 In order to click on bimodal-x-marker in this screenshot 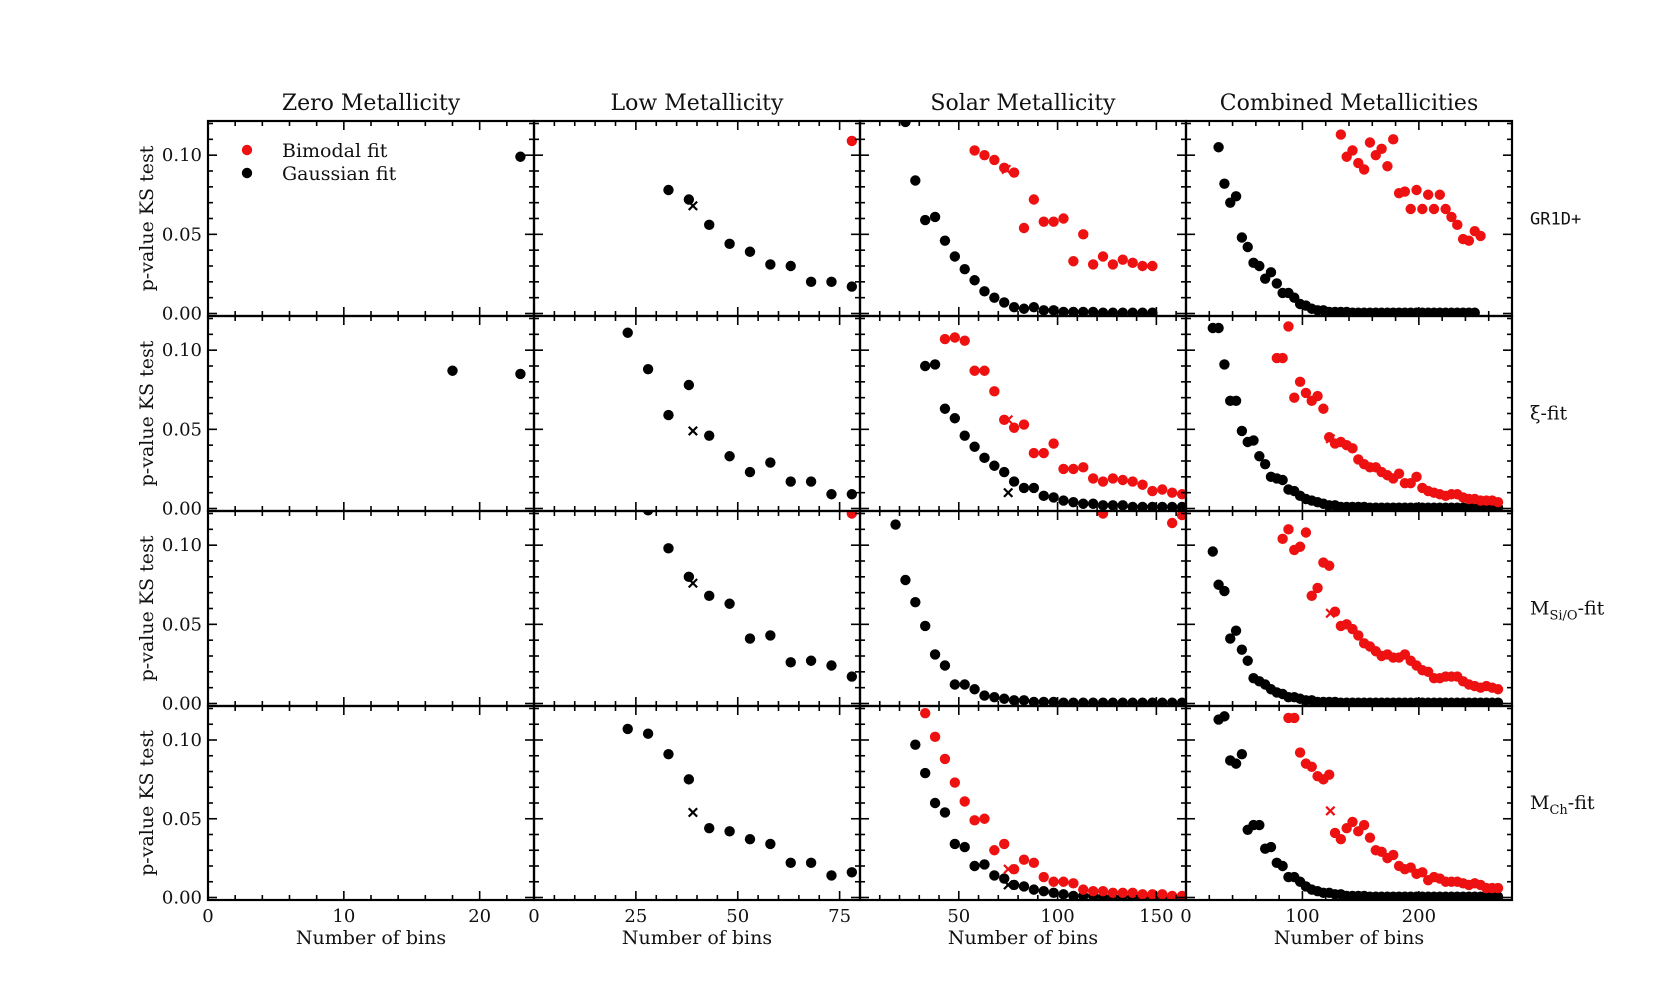, I will do `click(1330, 810)`.